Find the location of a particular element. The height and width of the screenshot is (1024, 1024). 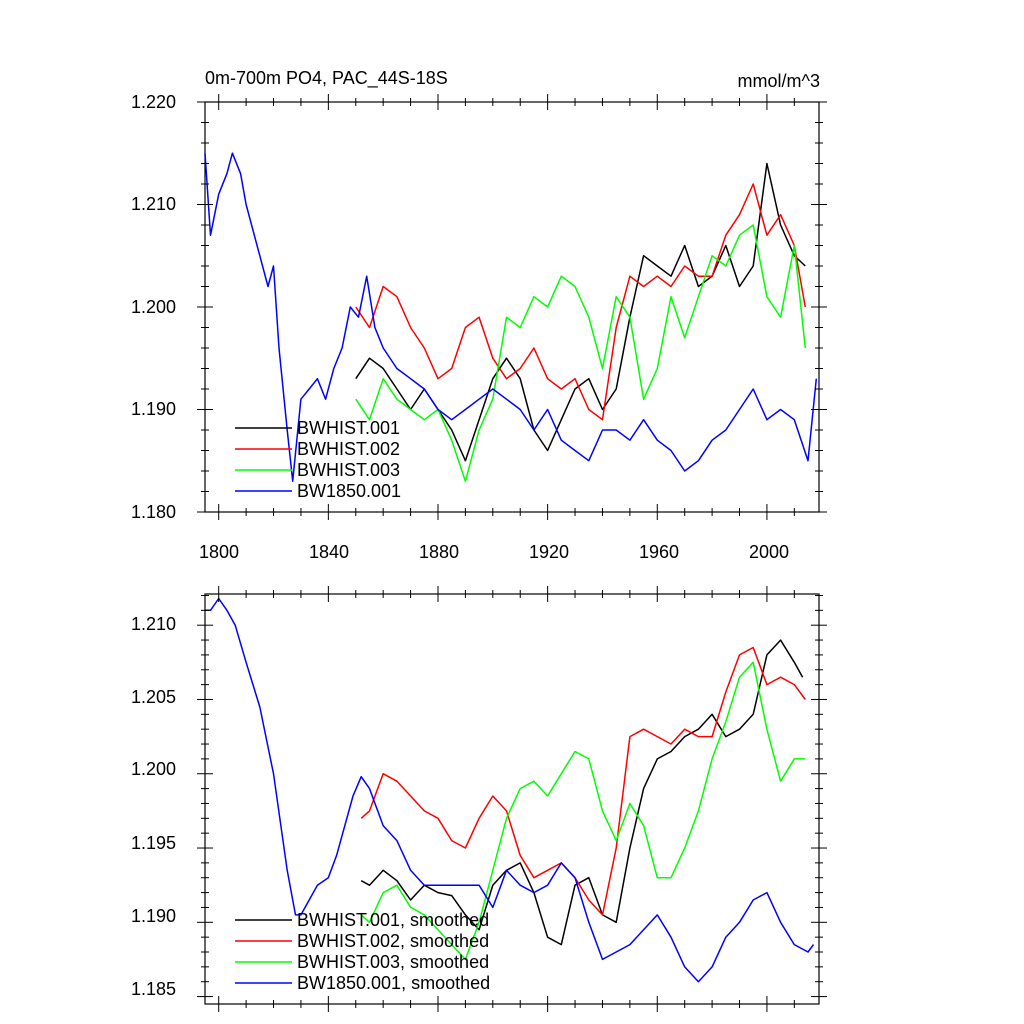

legend-label: BW1850.001 is located at coordinates (349, 491).